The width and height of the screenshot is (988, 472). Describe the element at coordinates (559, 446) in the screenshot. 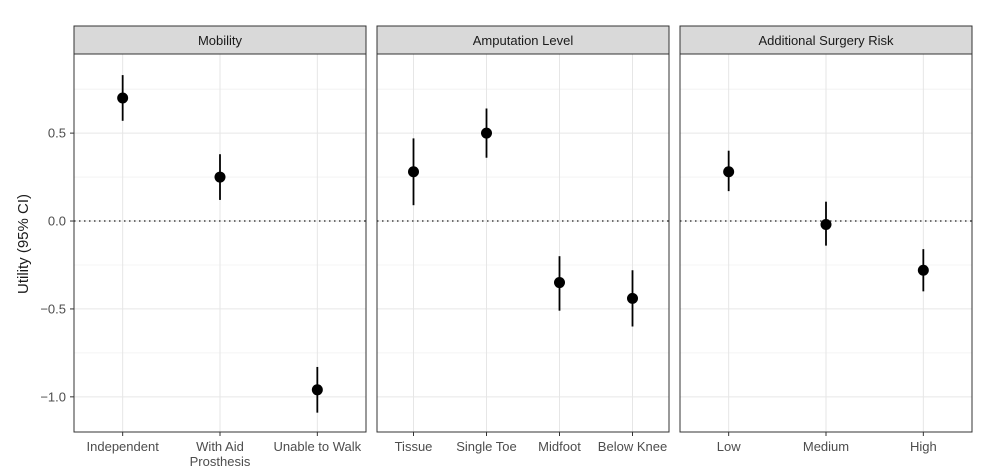

I see `x-tick-label: Midfoot` at that location.